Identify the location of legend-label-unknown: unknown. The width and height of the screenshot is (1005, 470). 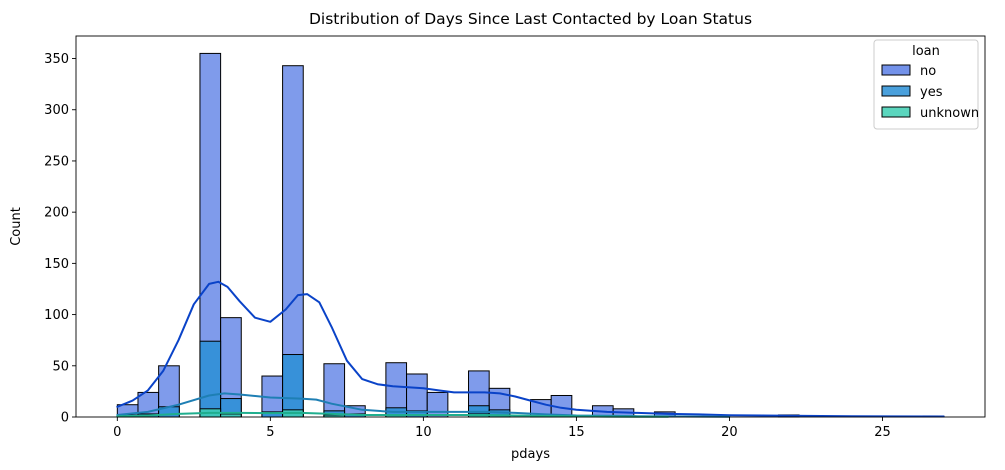
(949, 113).